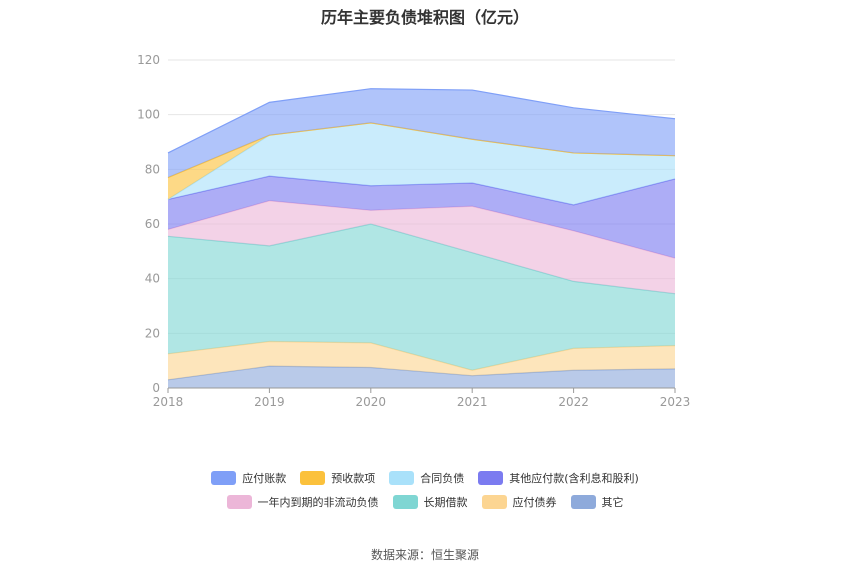 The image size is (850, 575). Describe the element at coordinates (472, 402) in the screenshot. I see `x-tick-label: 2021` at that location.